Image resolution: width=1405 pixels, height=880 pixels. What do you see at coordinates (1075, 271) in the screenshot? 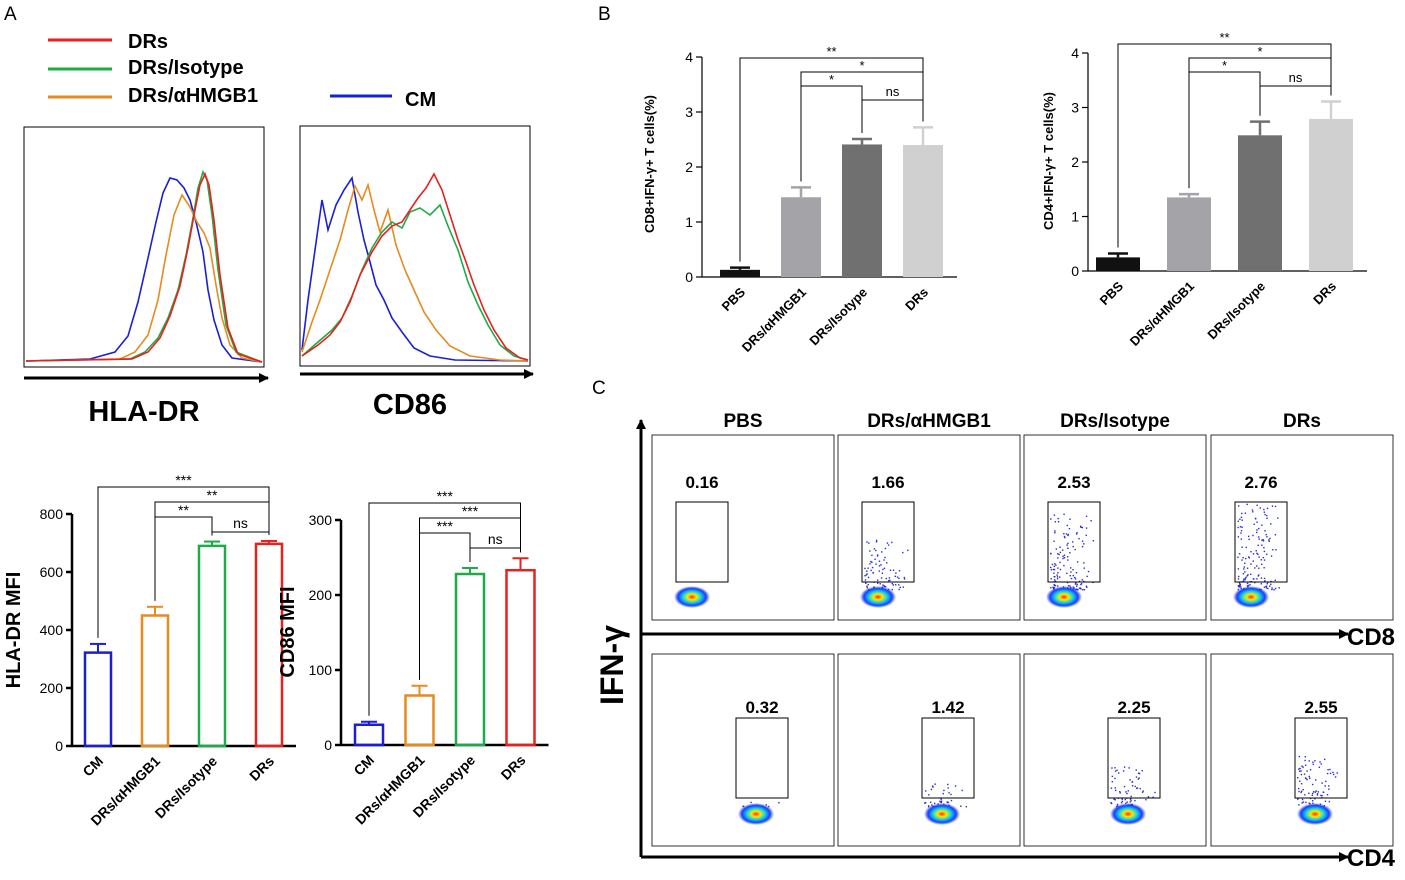
I see `cd4_ifng-y-tick-label: 0` at bounding box center [1075, 271].